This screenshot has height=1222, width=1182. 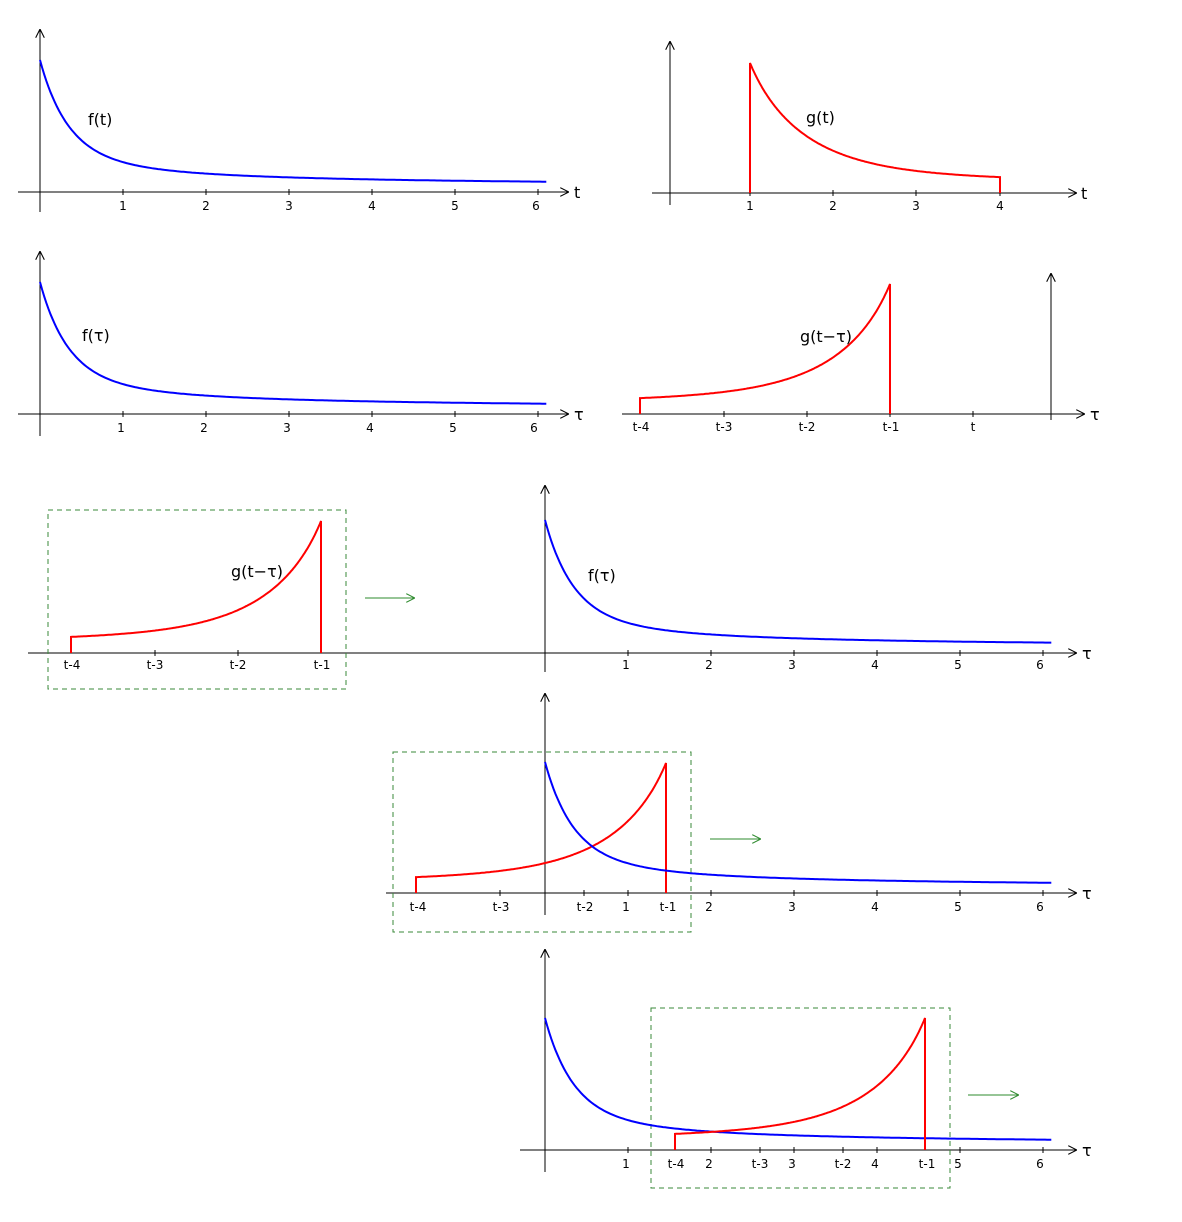 I want to click on g-label: g(t−τ), so click(x=257, y=571).